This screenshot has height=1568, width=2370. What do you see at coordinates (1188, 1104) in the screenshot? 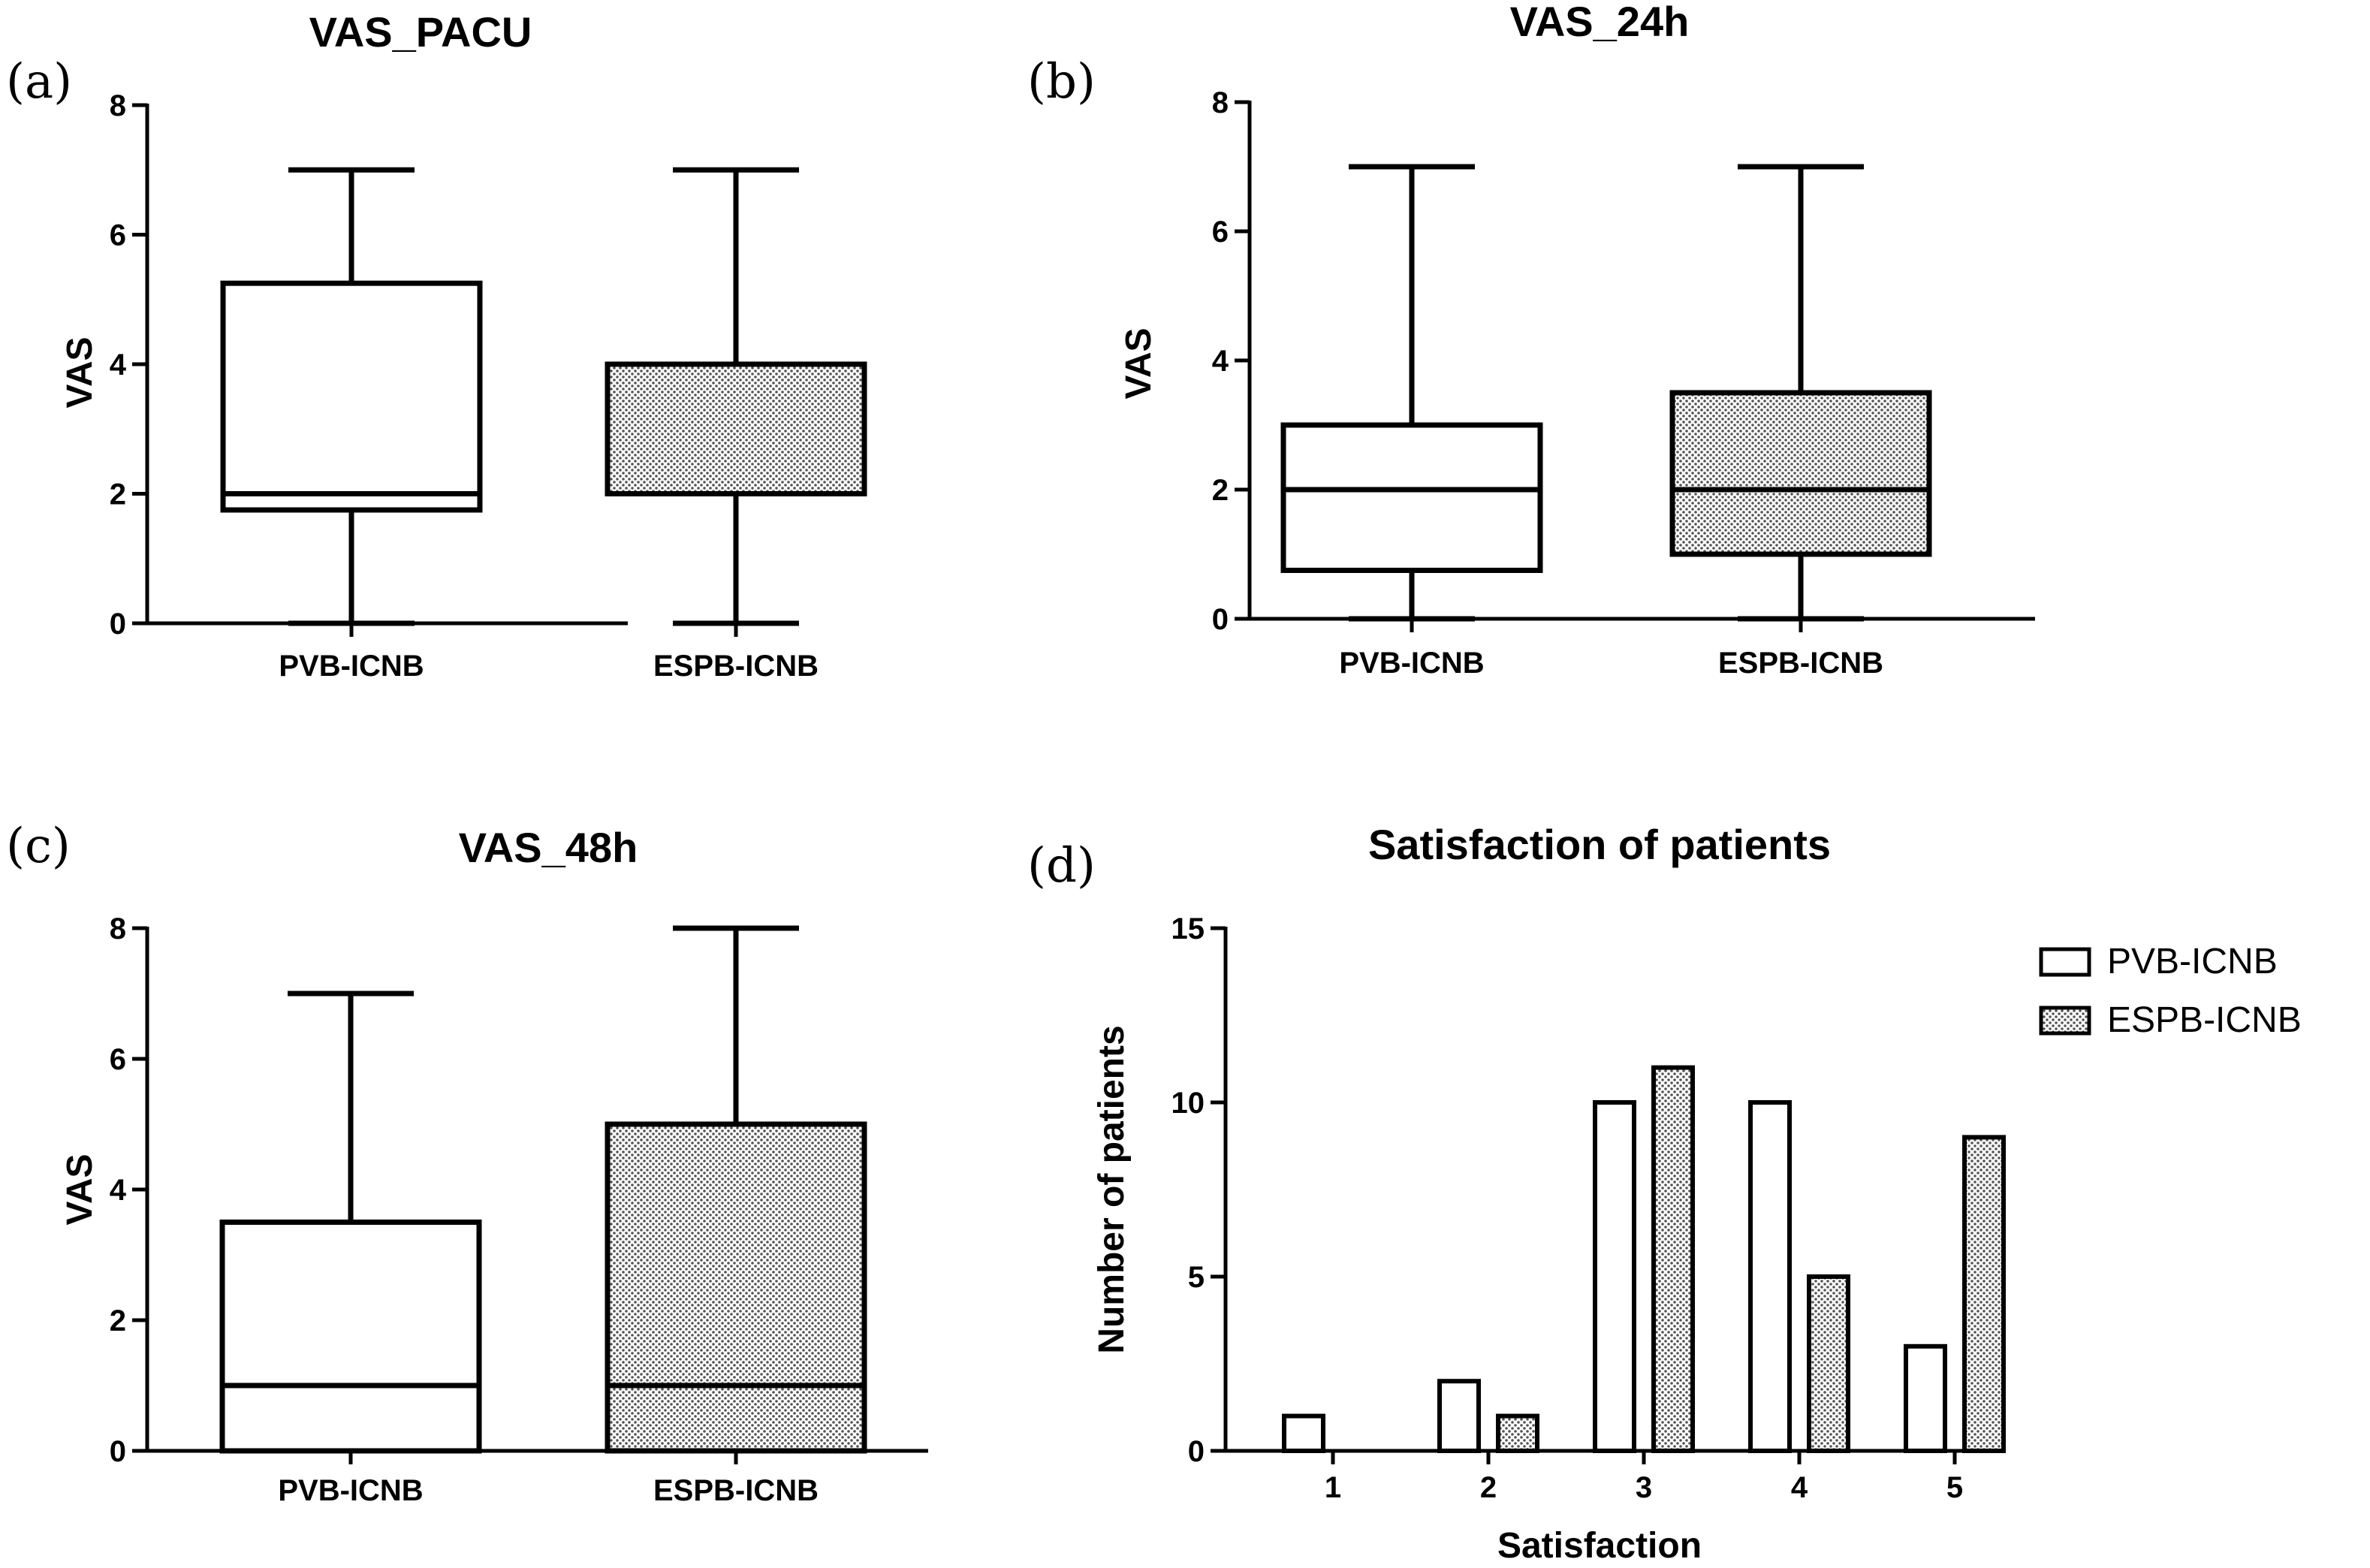
I see `y-tick-label: 10` at bounding box center [1188, 1104].